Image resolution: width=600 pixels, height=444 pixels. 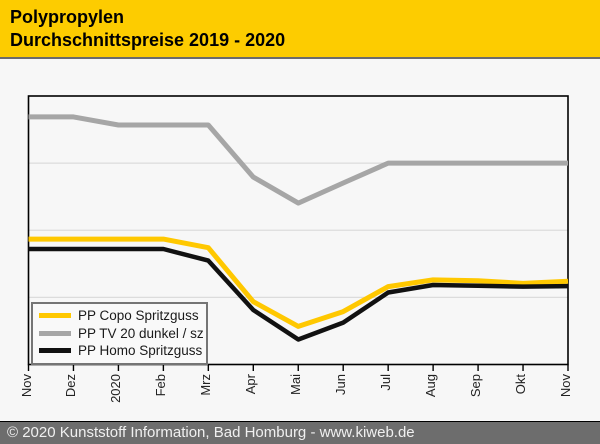 I want to click on x-axis-label: Dez, so click(x=71, y=386).